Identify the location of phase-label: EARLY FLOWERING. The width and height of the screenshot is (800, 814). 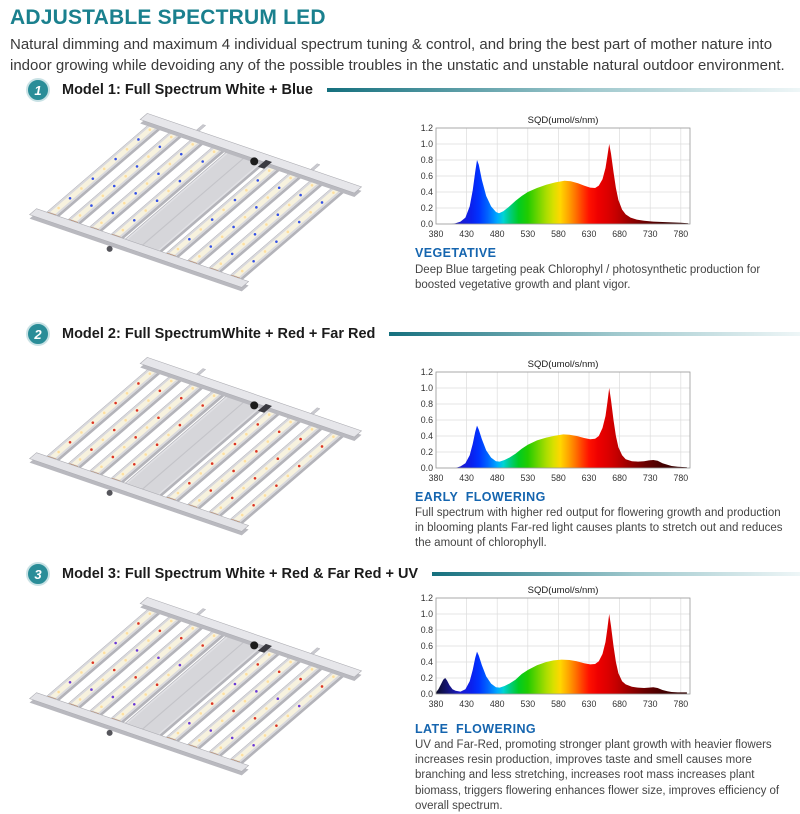
(480, 497).